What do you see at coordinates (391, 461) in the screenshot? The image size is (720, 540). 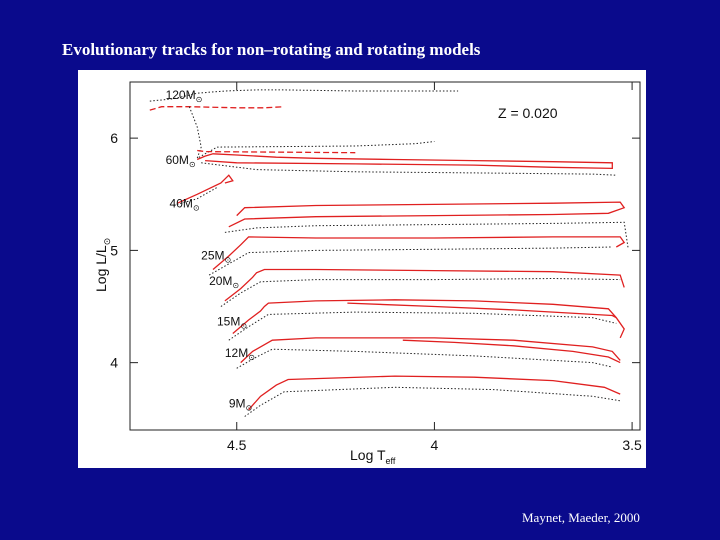 I see `x-axis-label-sub: eff` at bounding box center [391, 461].